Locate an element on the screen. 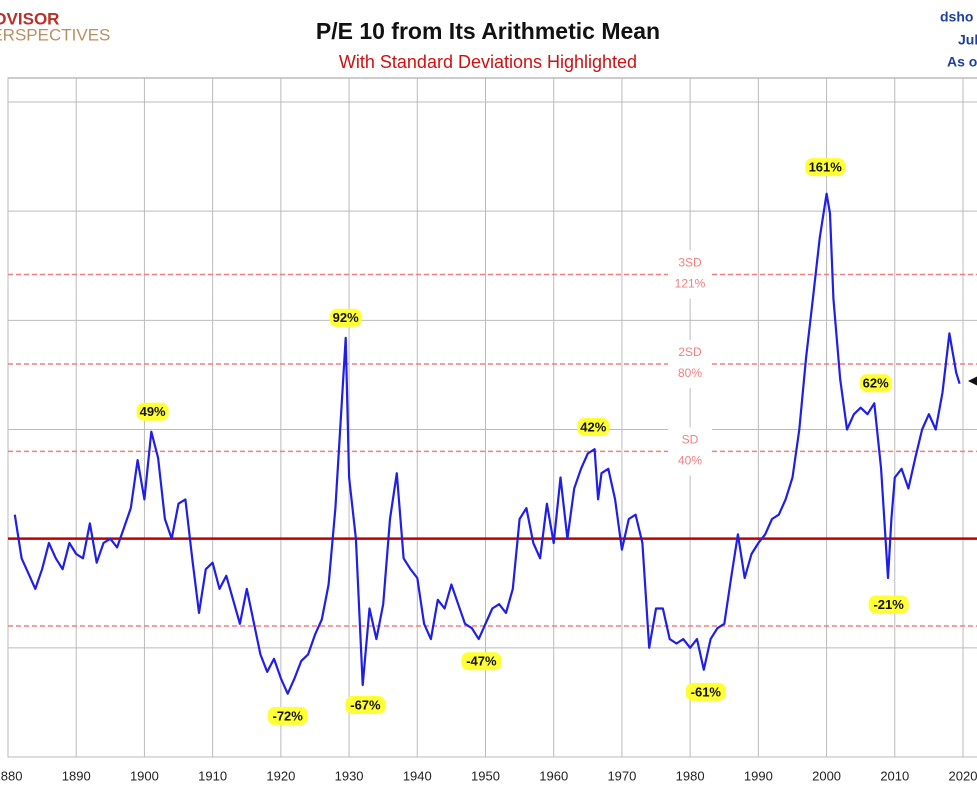 Image resolution: width=977 pixels, height=800 pixels. annotation: 42% is located at coordinates (593, 426).